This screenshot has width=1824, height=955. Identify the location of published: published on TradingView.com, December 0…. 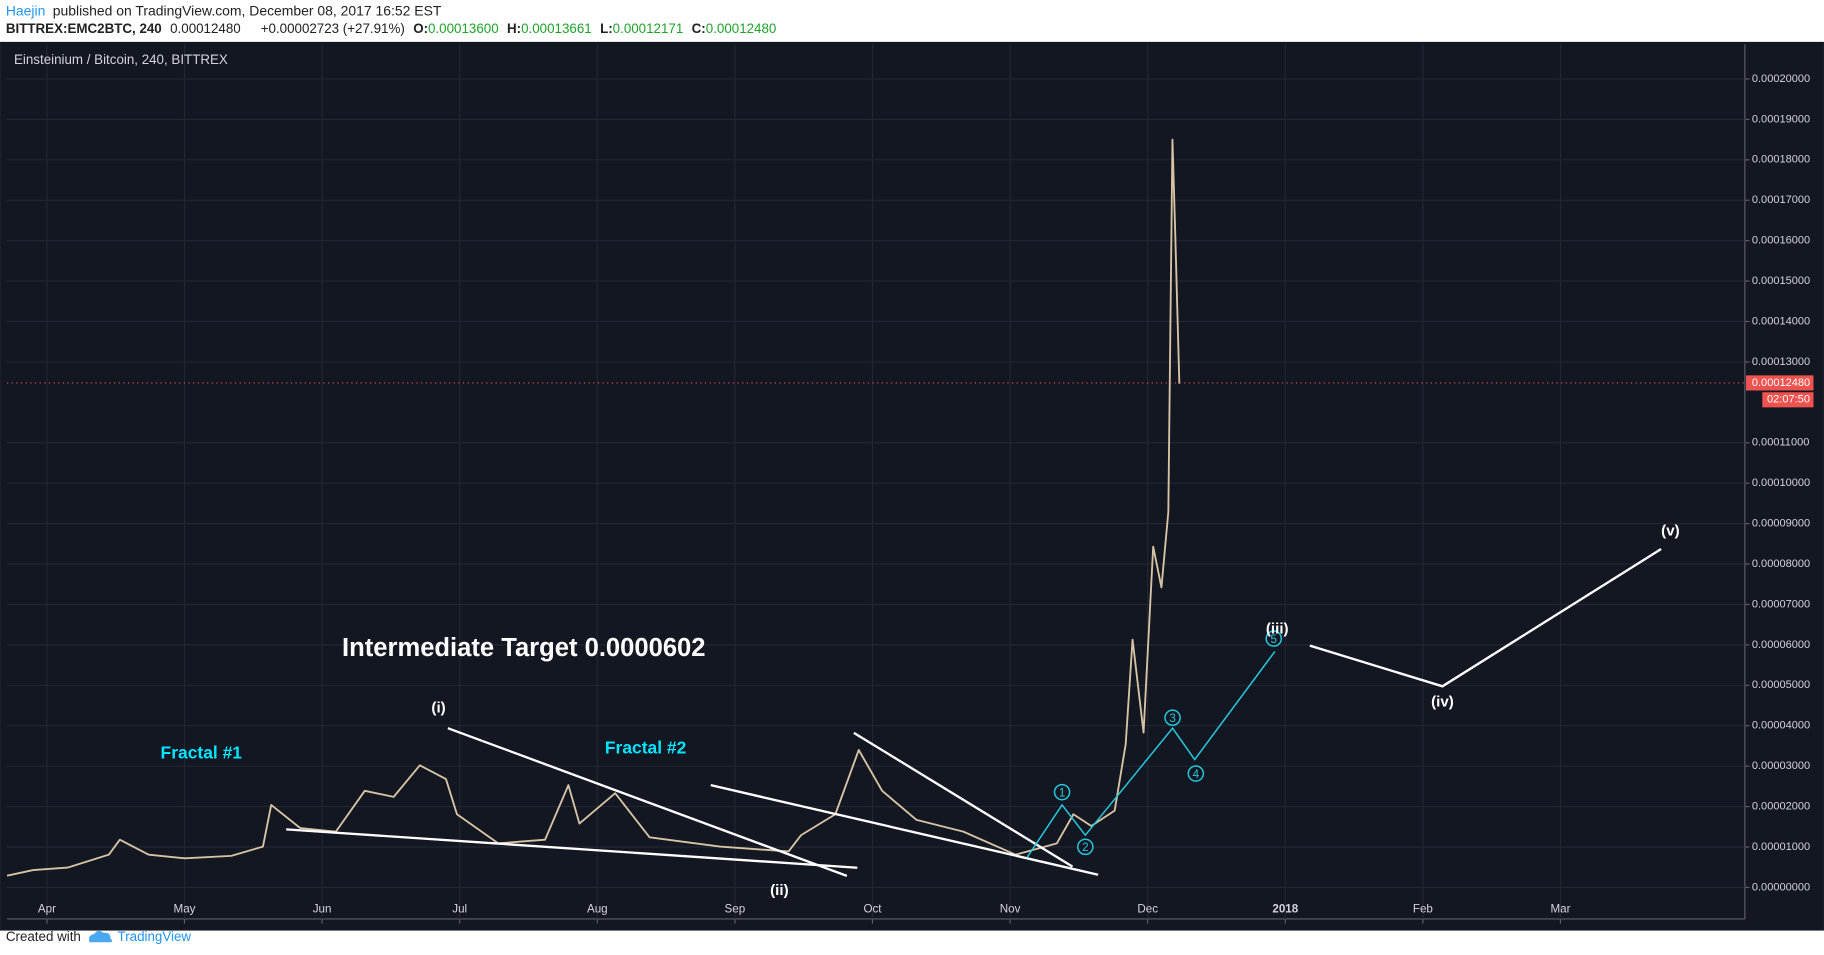
(247, 10).